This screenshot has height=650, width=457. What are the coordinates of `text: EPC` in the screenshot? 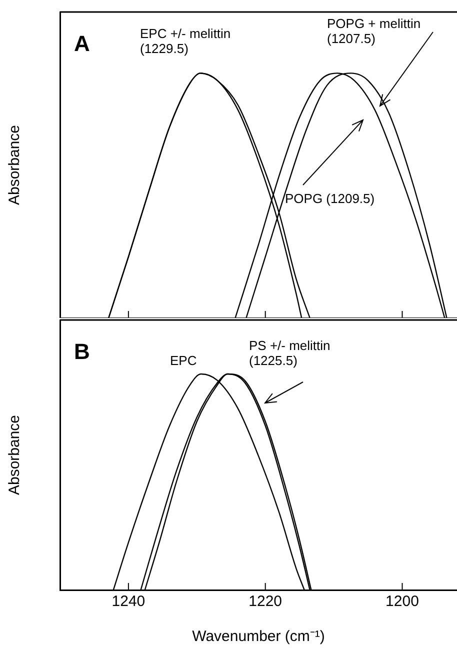 It's located at (183, 360).